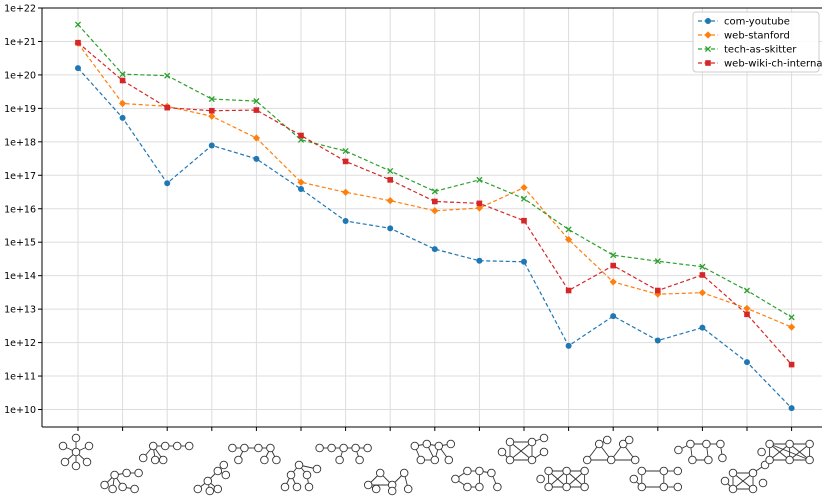 The image size is (822, 501). I want to click on y-tick-label: 1e+16, so click(20, 209).